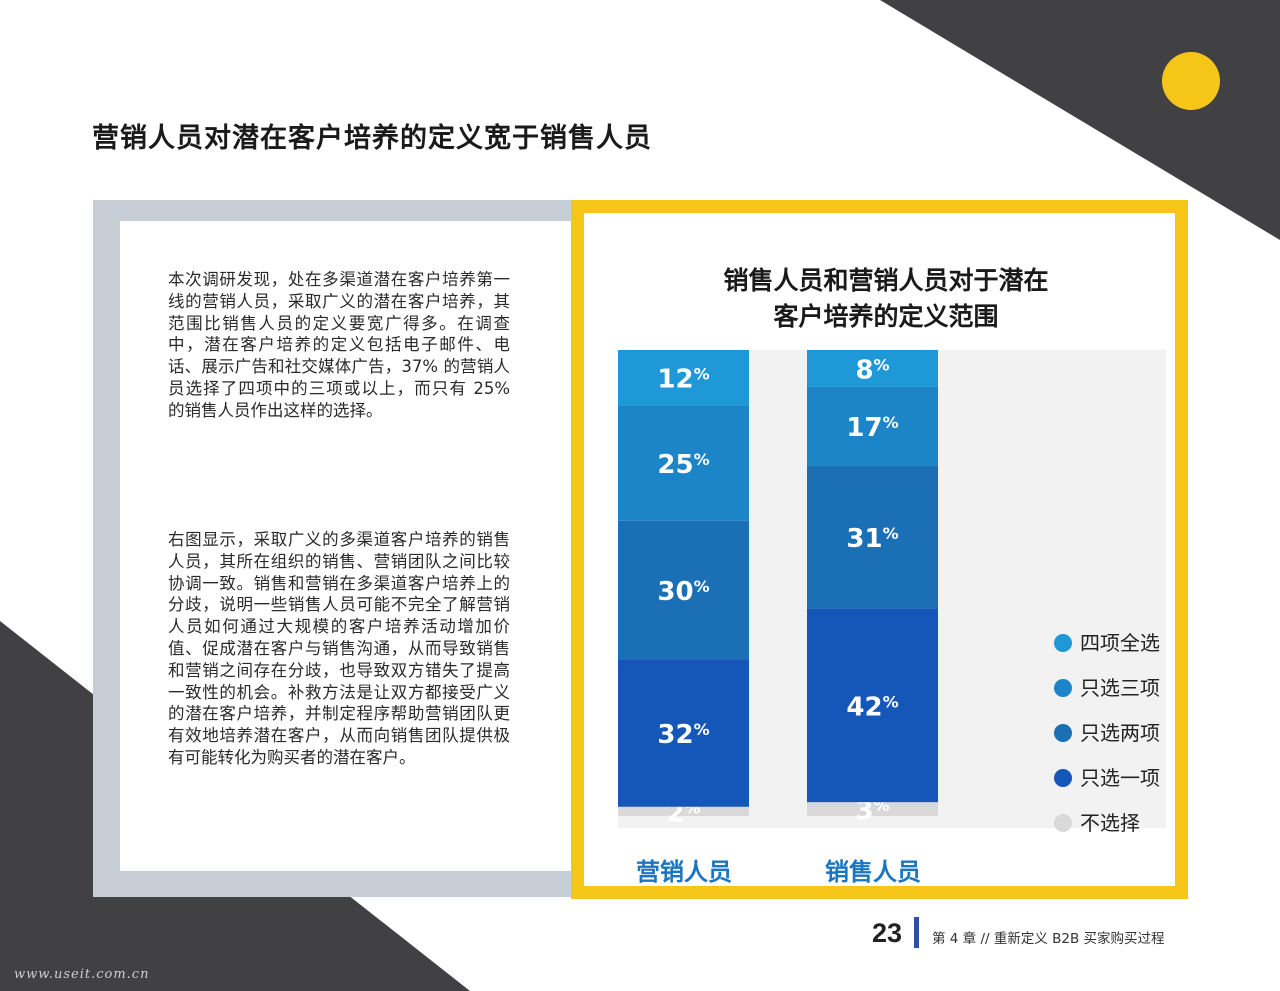 The height and width of the screenshot is (991, 1280). What do you see at coordinates (885, 316) in the screenshot?
I see `chart-title-line-2: 客户培养的定义范围` at bounding box center [885, 316].